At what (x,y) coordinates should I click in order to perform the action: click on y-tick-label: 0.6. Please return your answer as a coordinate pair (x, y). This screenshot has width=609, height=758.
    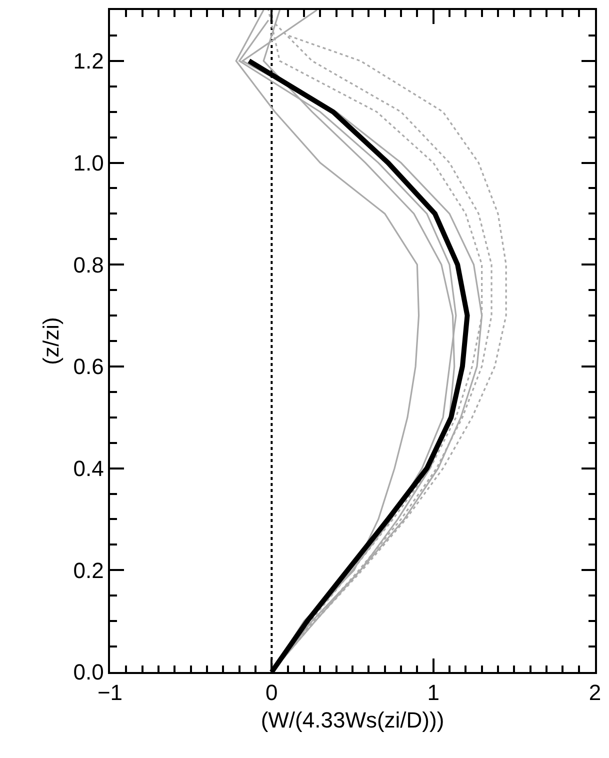
    Looking at the image, I should click on (88, 367).